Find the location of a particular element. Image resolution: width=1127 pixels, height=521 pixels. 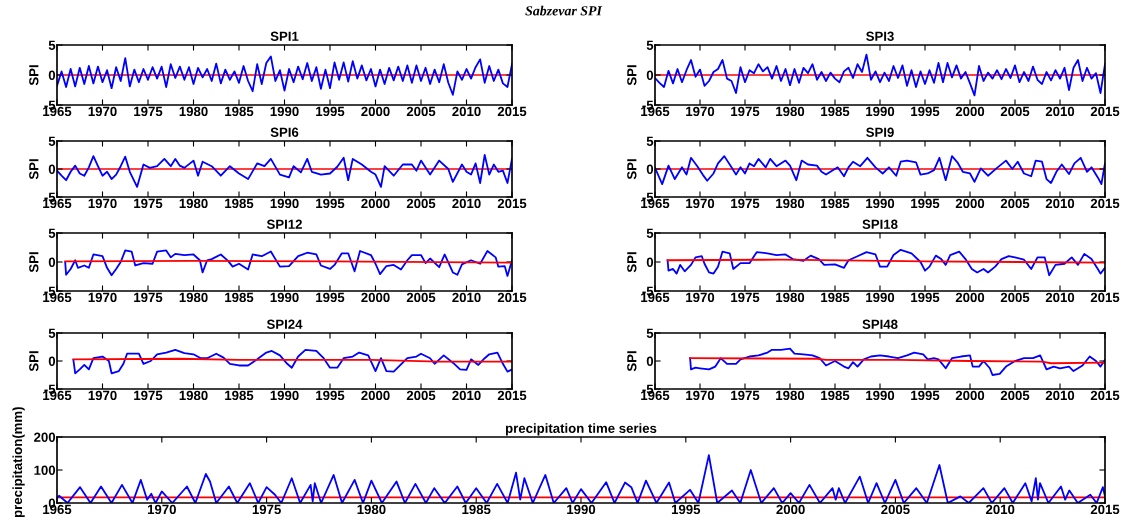

y-tick-label: 200 is located at coordinates (45, 437).